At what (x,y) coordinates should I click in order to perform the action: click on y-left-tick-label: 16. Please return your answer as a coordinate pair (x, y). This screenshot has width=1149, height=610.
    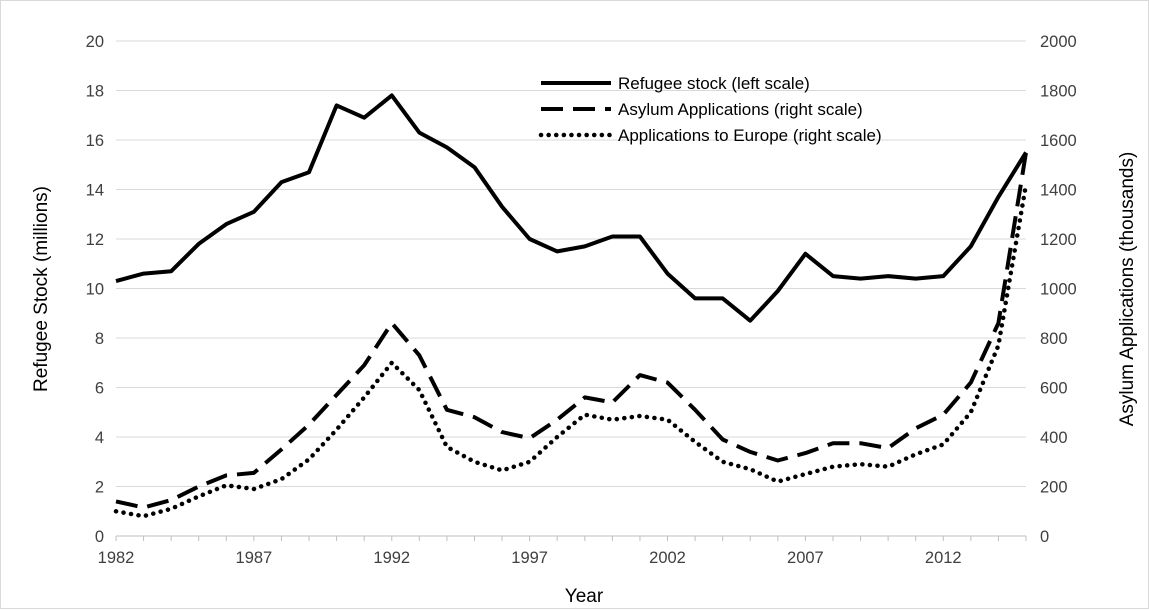
    Looking at the image, I should click on (95, 141).